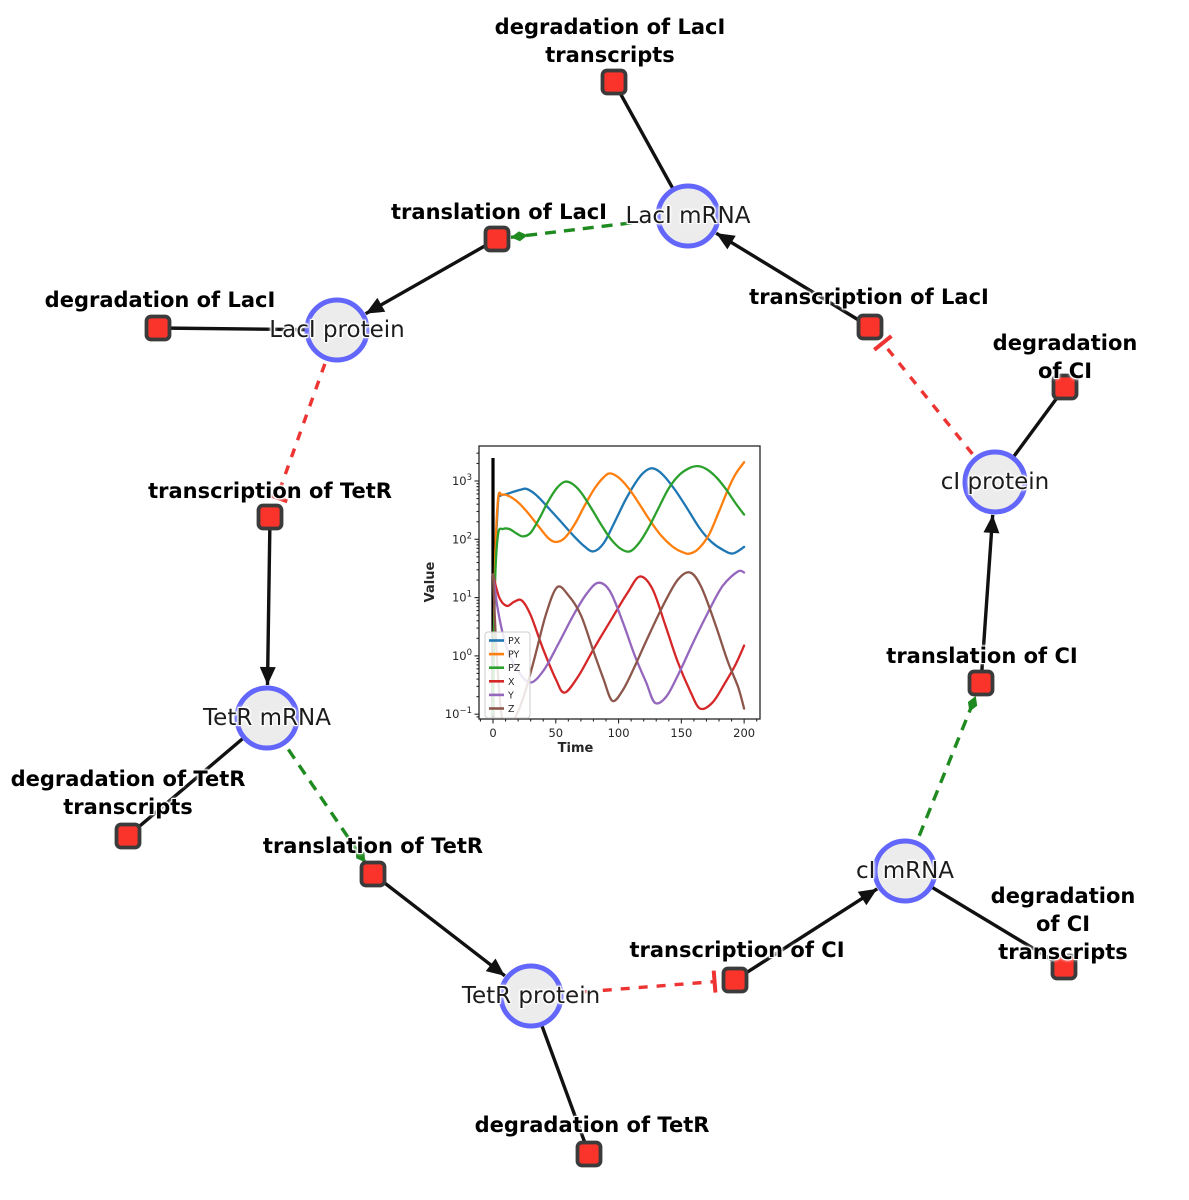  I want to click on reaction-node-deg-tetr, so click(589, 1154).